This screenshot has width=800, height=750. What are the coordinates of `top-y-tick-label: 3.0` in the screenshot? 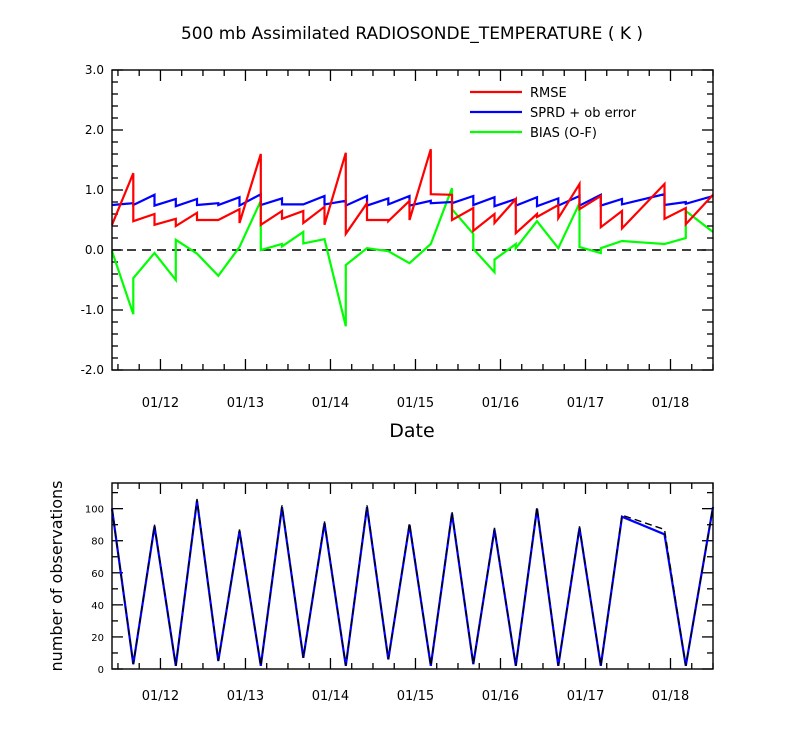 It's located at (94, 70).